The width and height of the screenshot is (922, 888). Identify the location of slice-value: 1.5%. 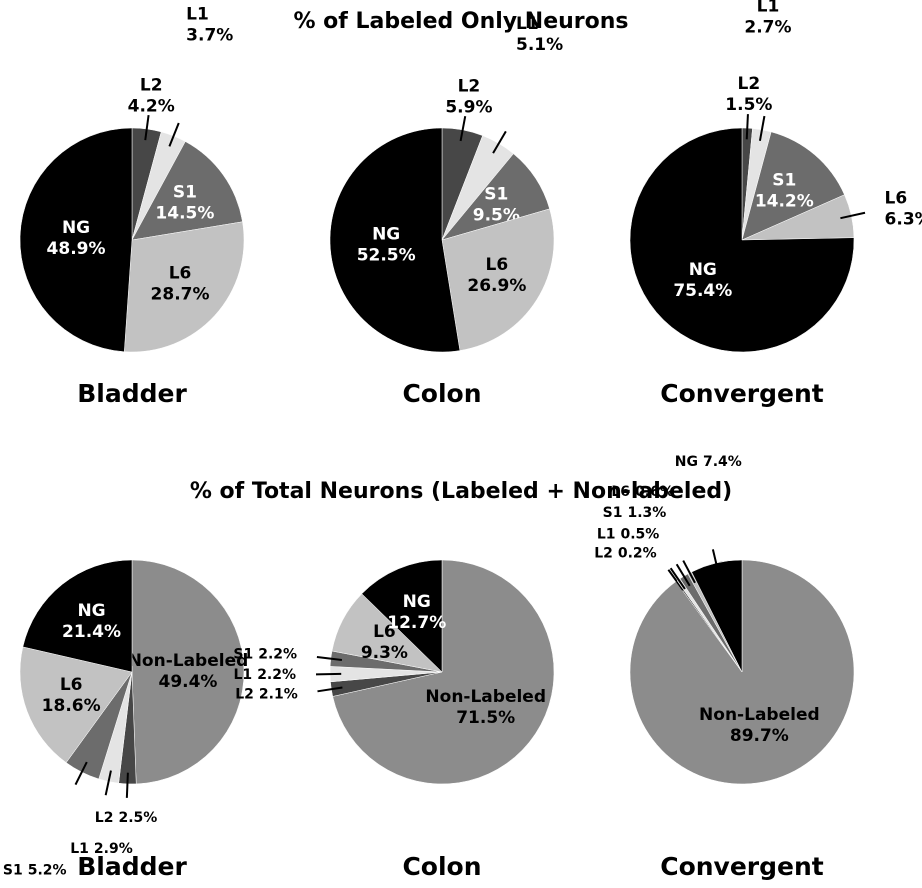
(748, 105).